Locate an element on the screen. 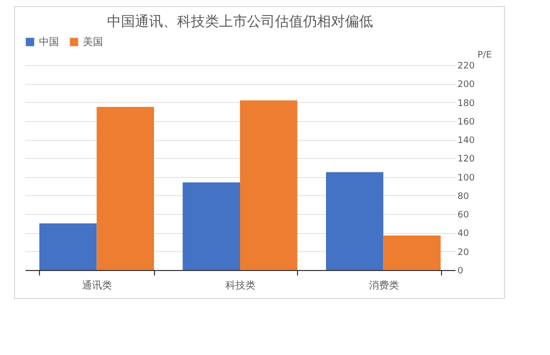  y-tick-label: 220 is located at coordinates (466, 67).